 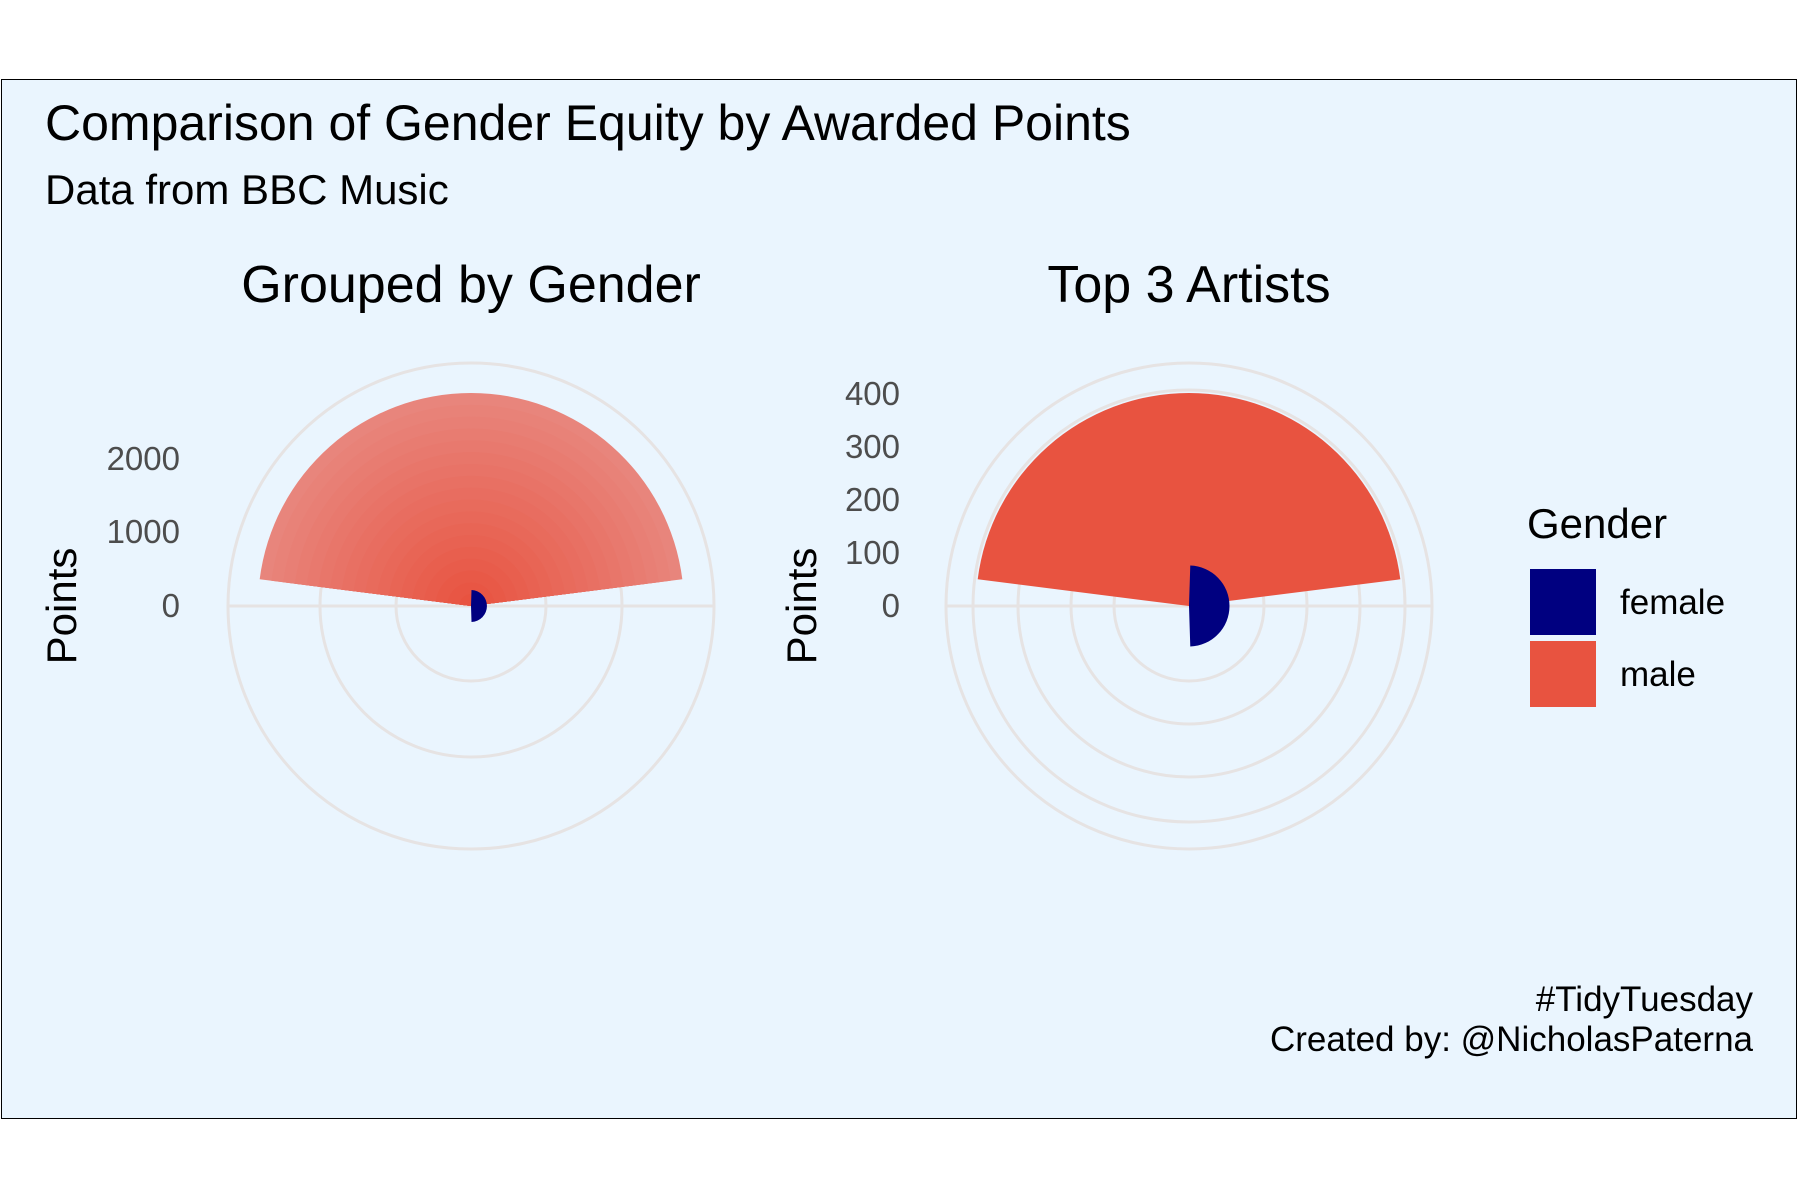 I want to click on legend-key-female, so click(x=1563, y=602).